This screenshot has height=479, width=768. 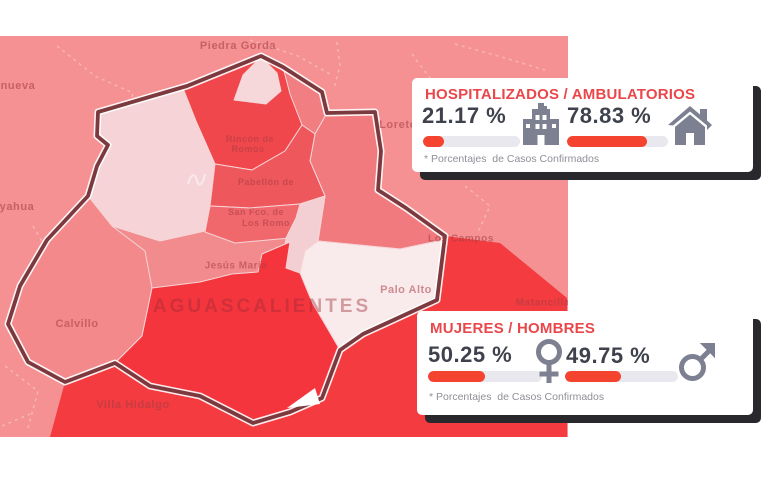 I want to click on hospitalized-percent: 21.17 %, so click(x=464, y=115).